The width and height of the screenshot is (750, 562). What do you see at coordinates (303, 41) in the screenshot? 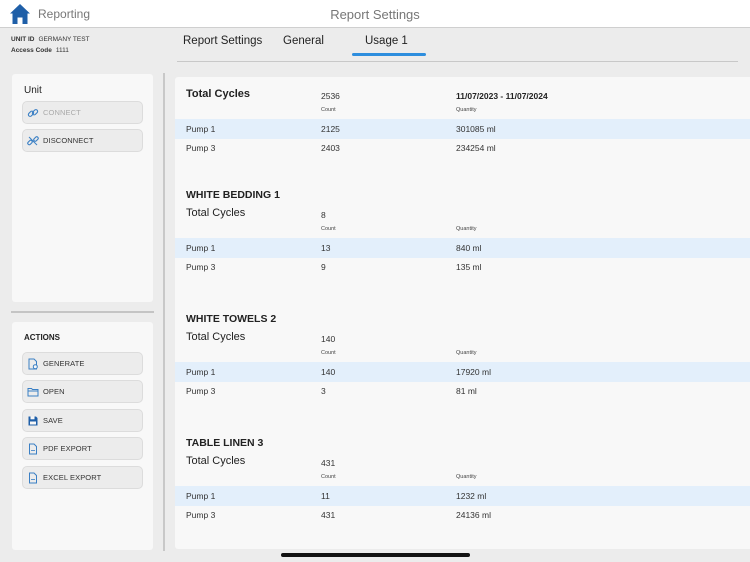
I see `tab-general: General` at bounding box center [303, 41].